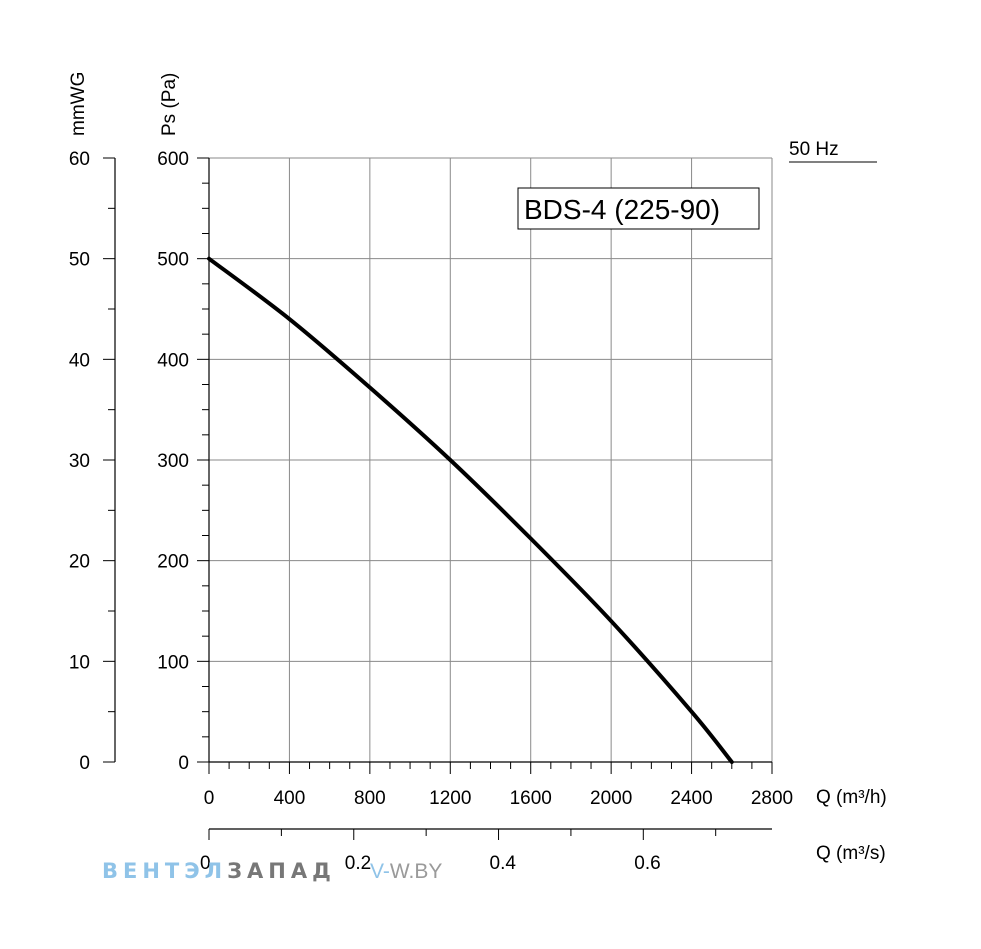 This screenshot has height=949, width=981. I want to click on y-axis-title-mmwg: mmWG, so click(78, 104).